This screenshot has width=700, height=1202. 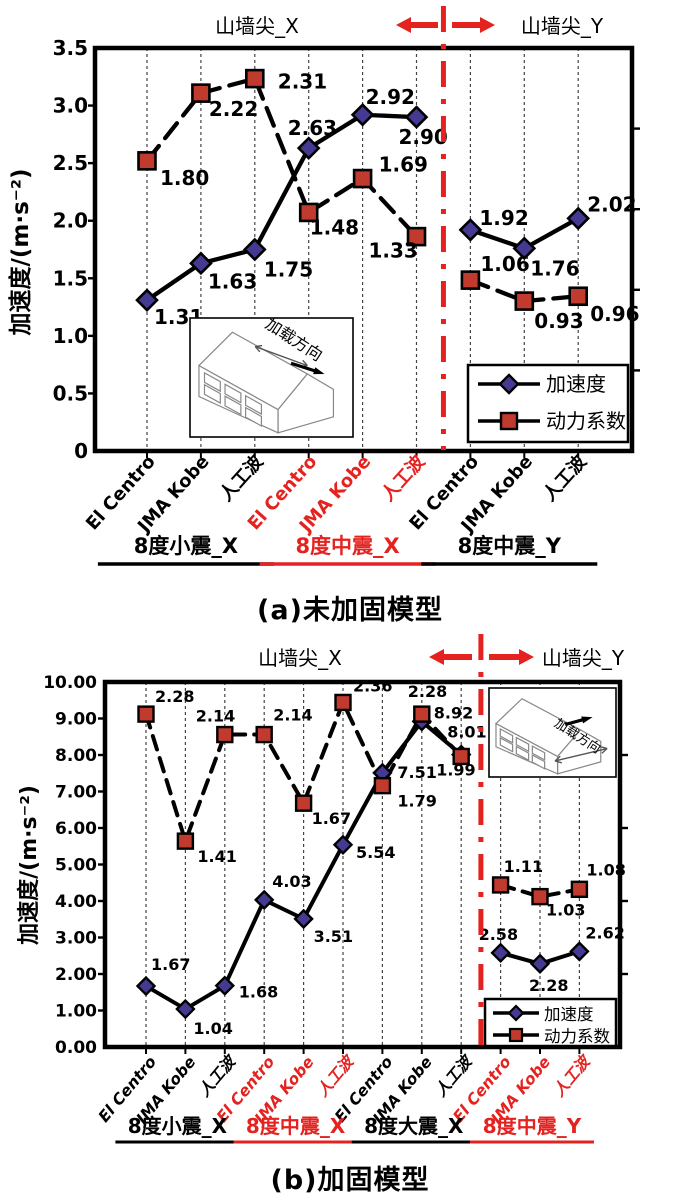 What do you see at coordinates (288, 270) in the screenshot?
I see `data-label: 1.75` at bounding box center [288, 270].